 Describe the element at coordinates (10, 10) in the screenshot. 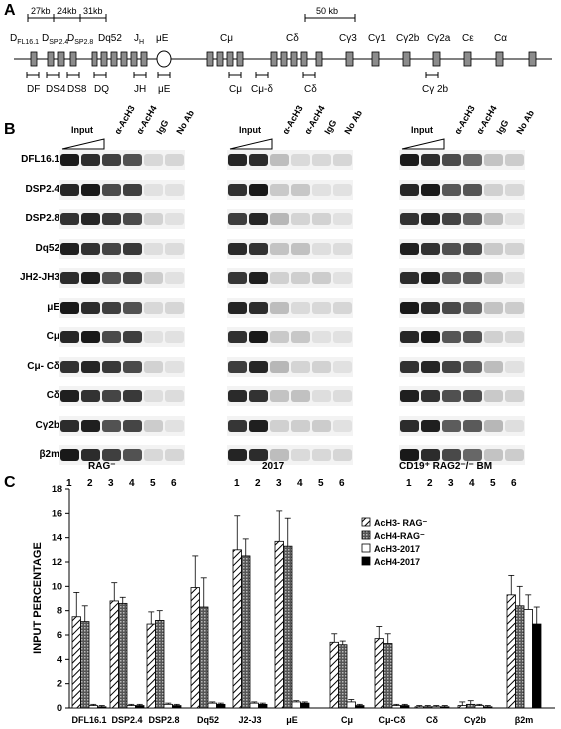

I see `panel-label-a: A` at that location.